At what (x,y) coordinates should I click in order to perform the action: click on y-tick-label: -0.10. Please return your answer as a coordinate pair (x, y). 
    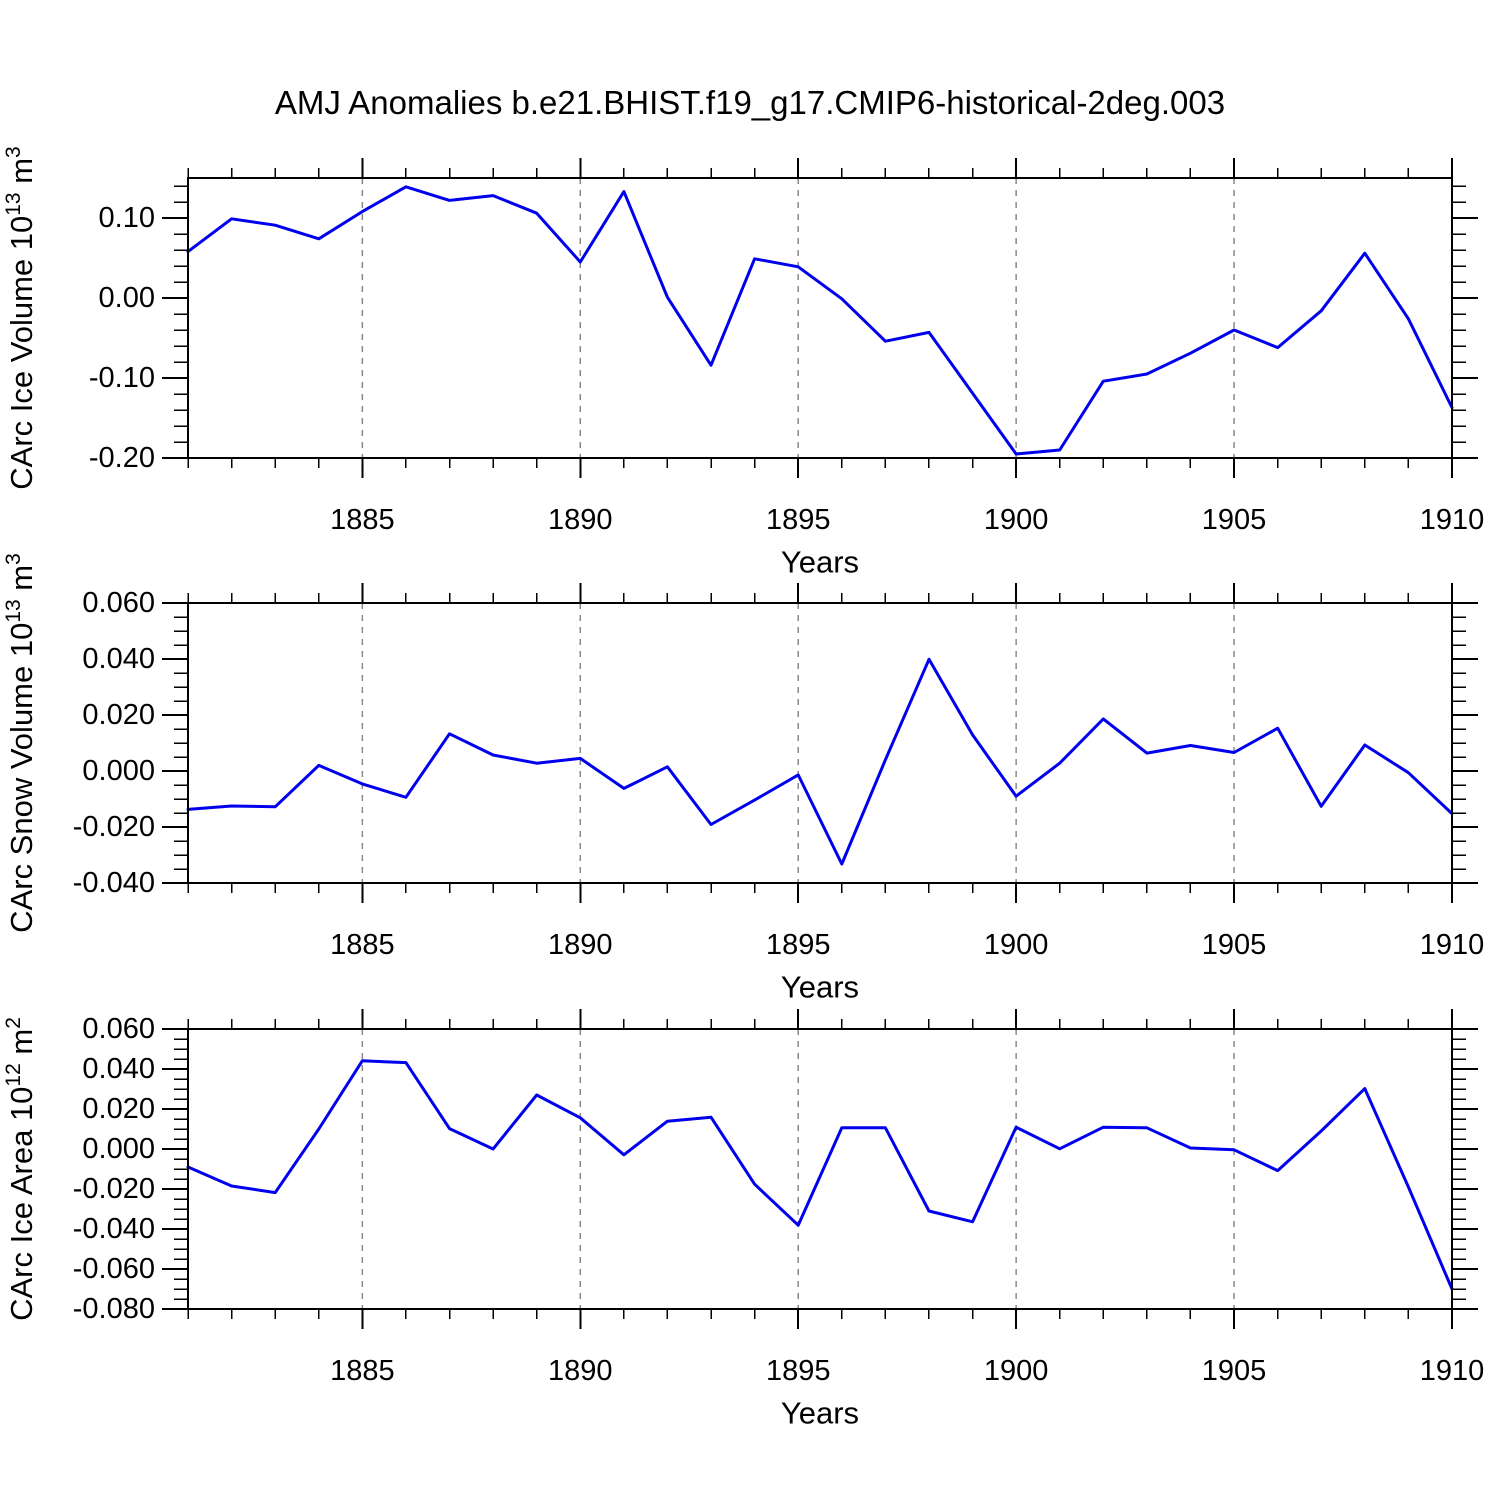
    Looking at the image, I should click on (122, 378).